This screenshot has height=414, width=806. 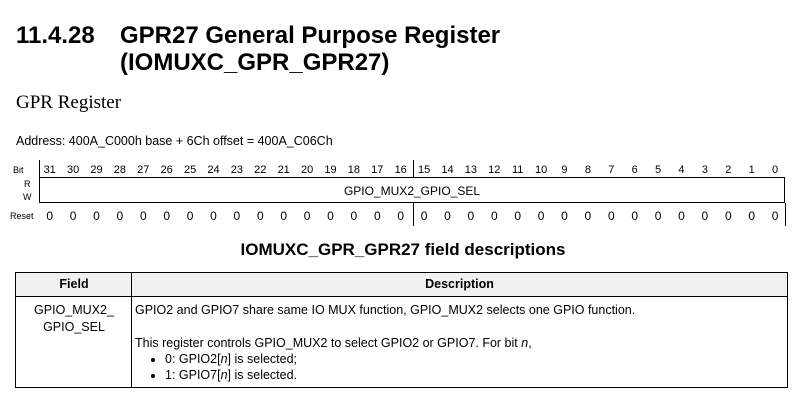 What do you see at coordinates (143, 170) in the screenshot?
I see `bit-number: 27` at bounding box center [143, 170].